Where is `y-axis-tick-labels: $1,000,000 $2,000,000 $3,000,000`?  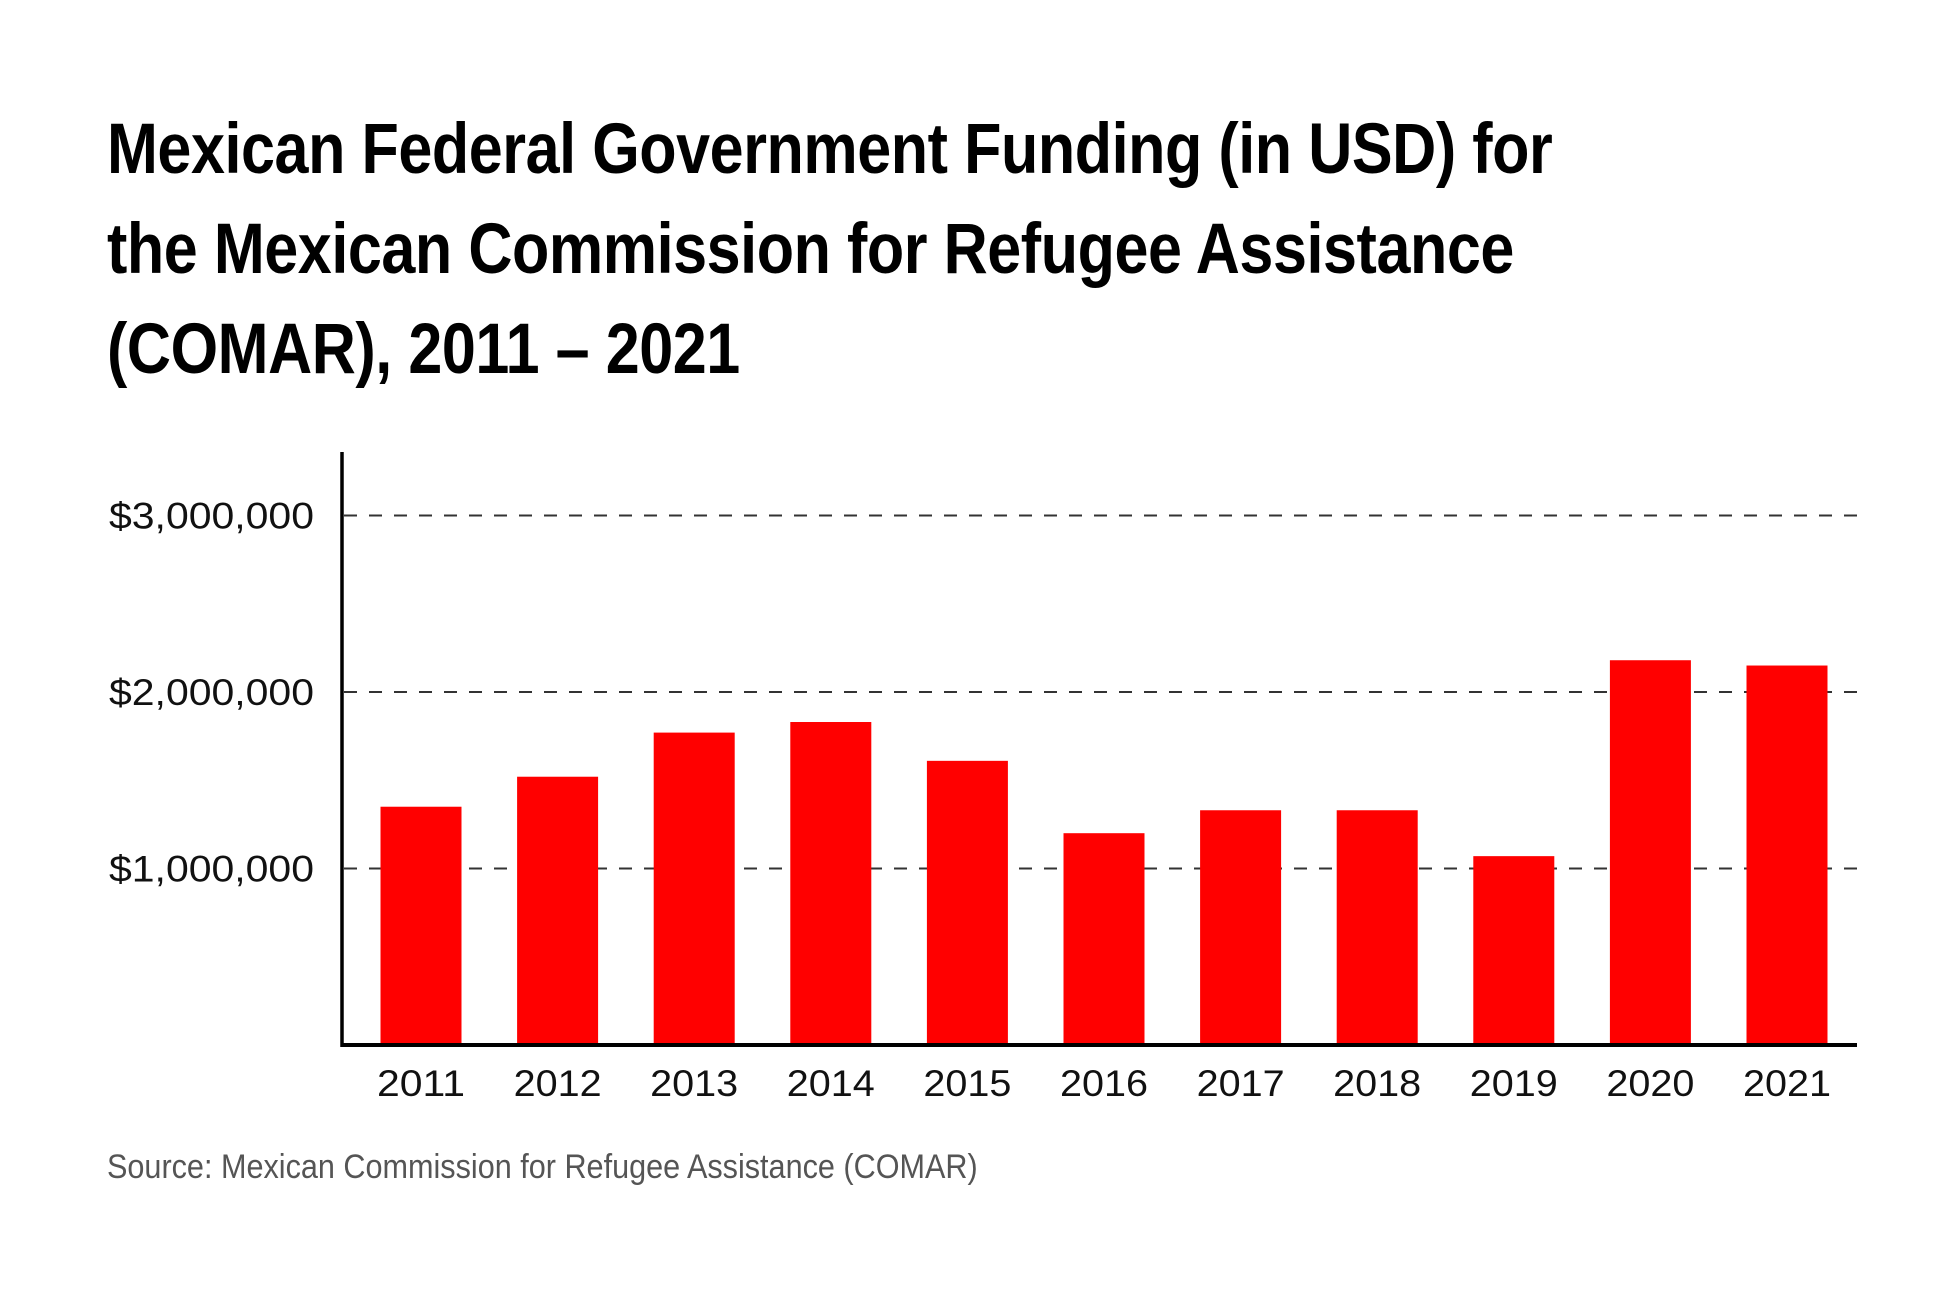 y-axis-tick-labels: $1,000,000 $2,000,000 $3,000,000 is located at coordinates (211, 693).